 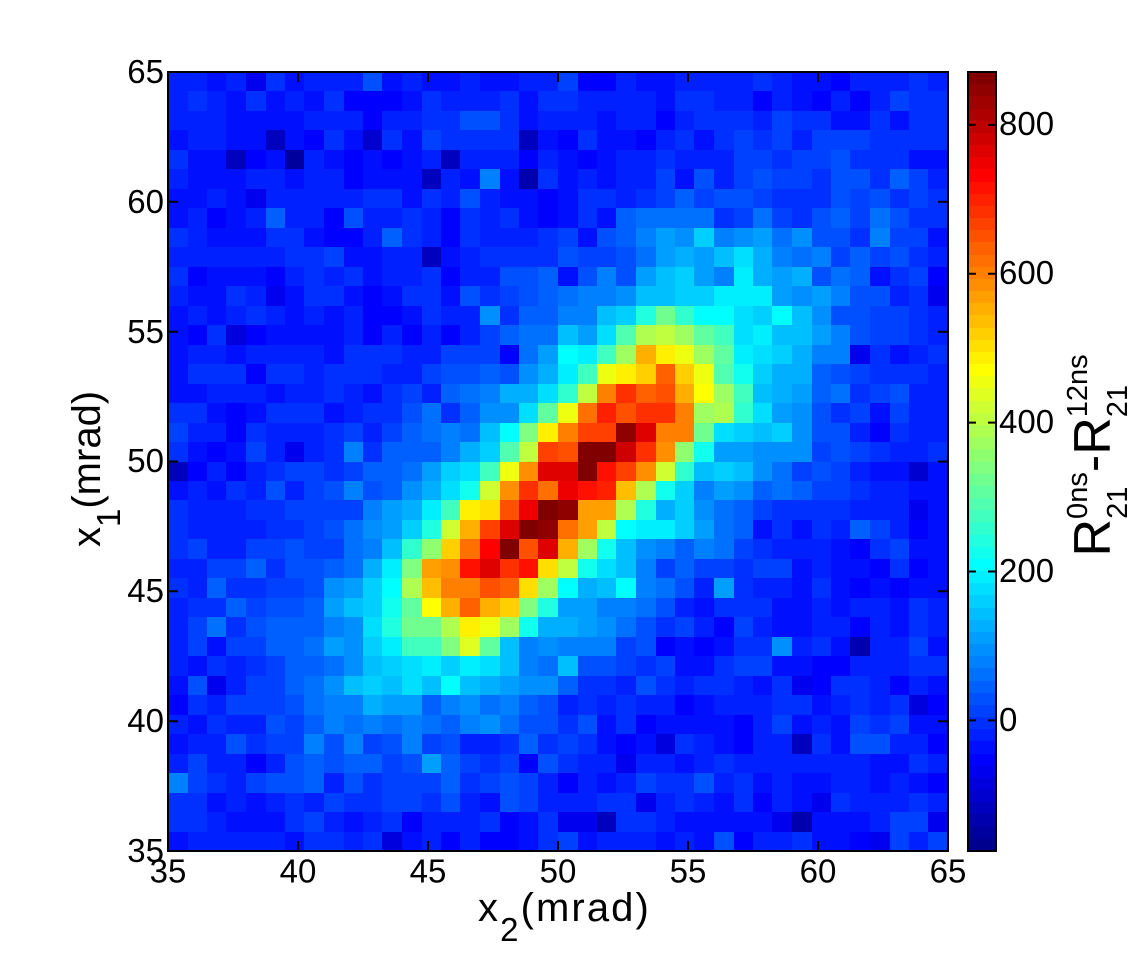 What do you see at coordinates (1026, 570) in the screenshot?
I see `svg-text: 200` at bounding box center [1026, 570].